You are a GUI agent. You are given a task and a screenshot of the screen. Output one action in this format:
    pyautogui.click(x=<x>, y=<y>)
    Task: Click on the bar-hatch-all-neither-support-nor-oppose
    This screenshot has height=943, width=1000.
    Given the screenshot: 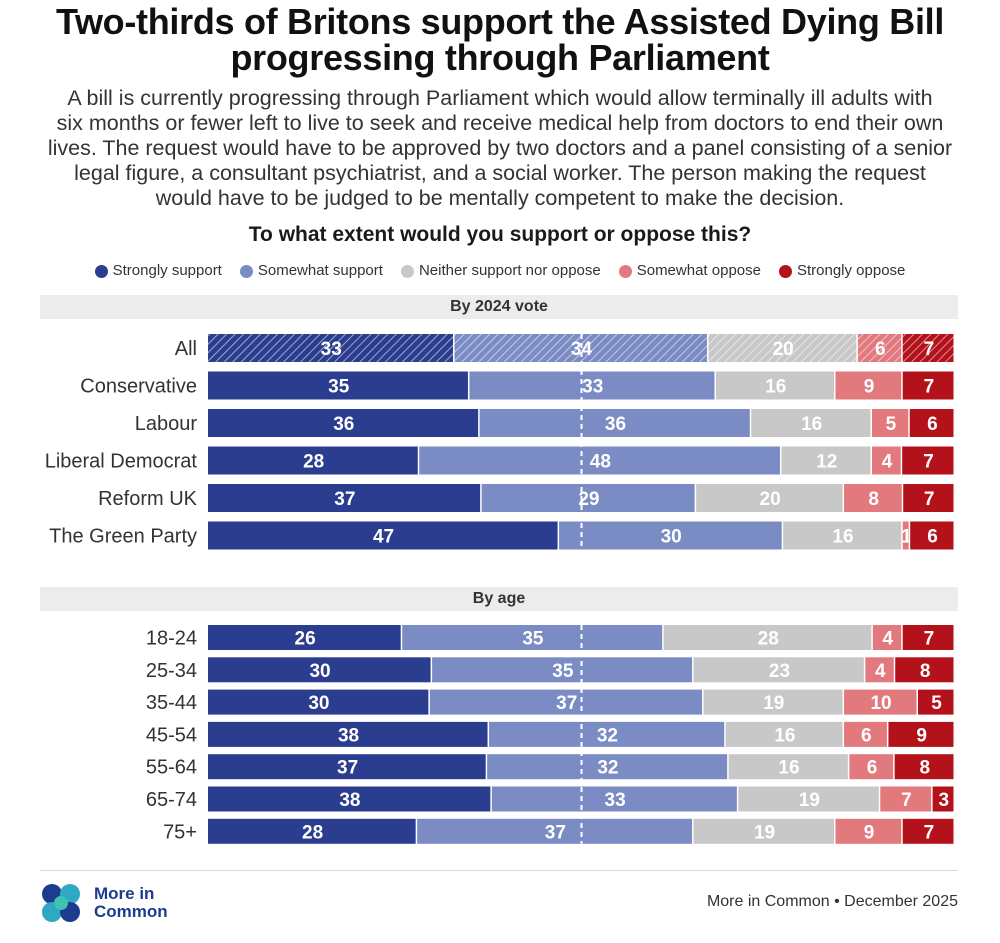 What is the action you would take?
    pyautogui.click(x=782, y=348)
    